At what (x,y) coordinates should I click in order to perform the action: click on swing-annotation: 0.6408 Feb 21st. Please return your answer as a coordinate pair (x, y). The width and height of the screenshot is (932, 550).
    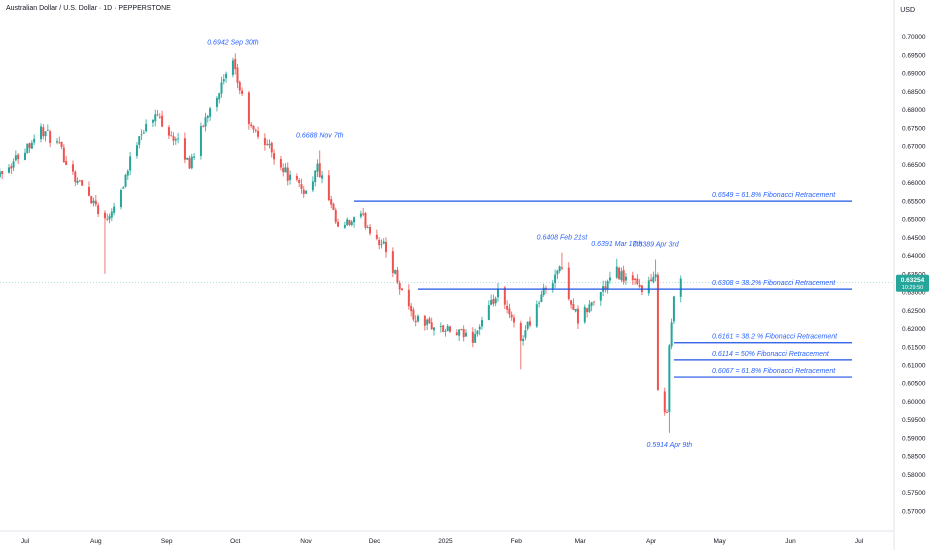
    Looking at the image, I should click on (563, 238).